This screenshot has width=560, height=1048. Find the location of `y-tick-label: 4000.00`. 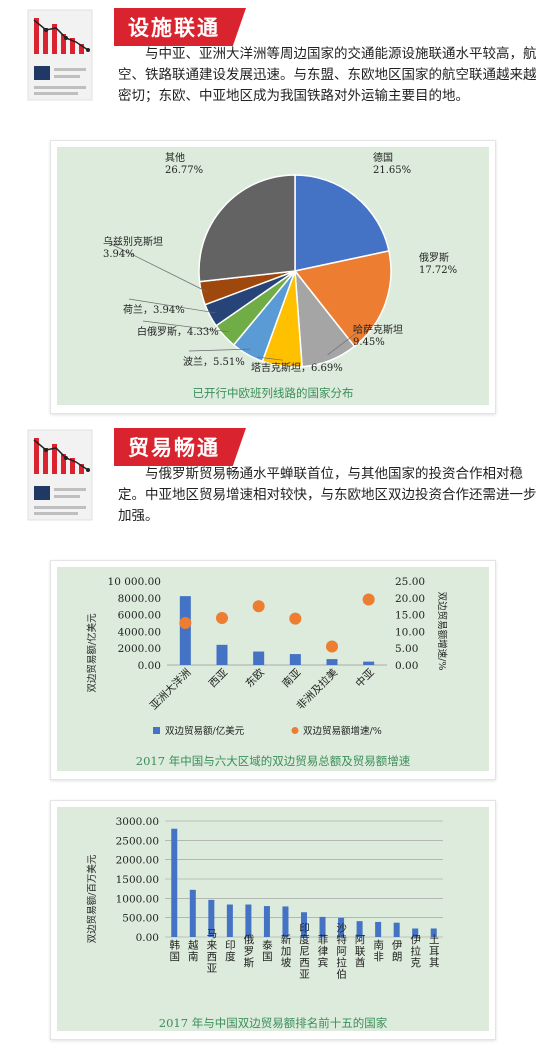

y-tick-label: 4000.00 is located at coordinates (139, 632).